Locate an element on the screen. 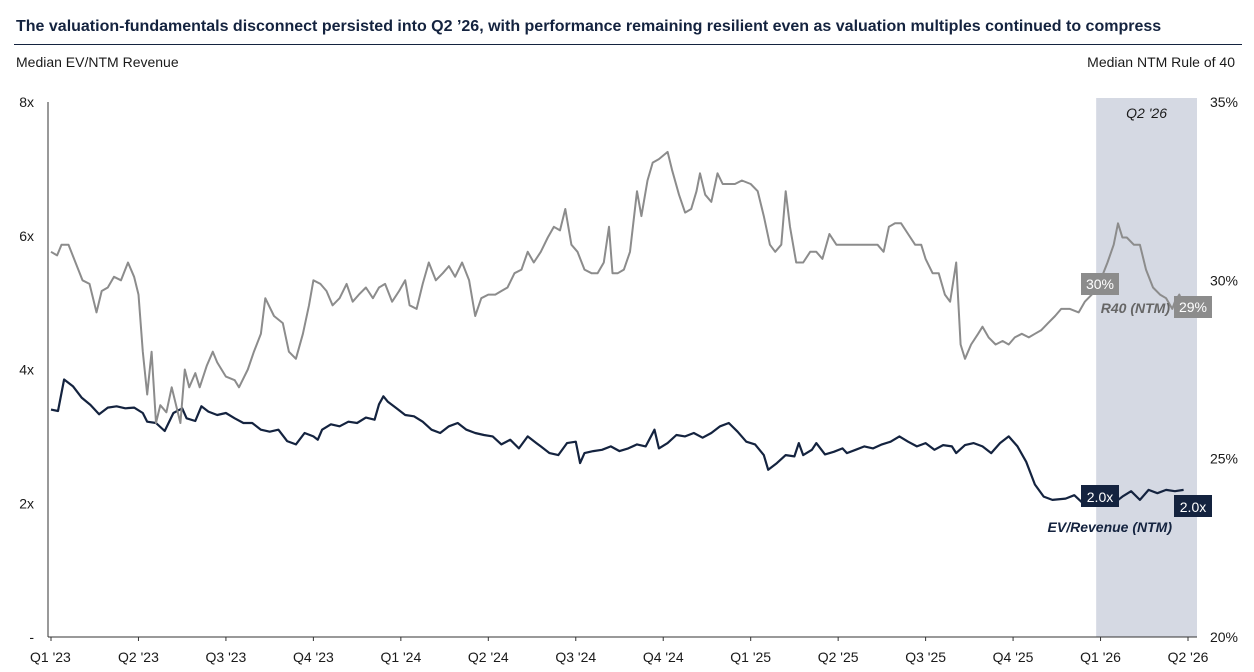 The width and height of the screenshot is (1254, 672). y-left-tick-label: - is located at coordinates (31, 637).